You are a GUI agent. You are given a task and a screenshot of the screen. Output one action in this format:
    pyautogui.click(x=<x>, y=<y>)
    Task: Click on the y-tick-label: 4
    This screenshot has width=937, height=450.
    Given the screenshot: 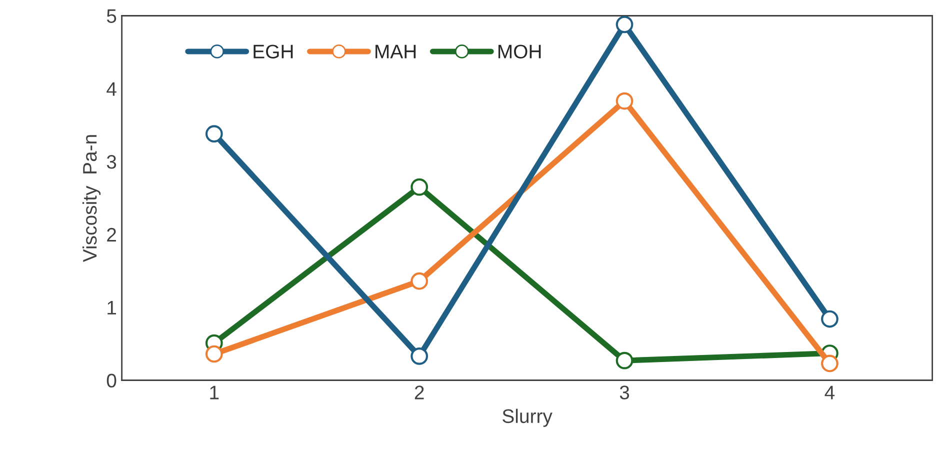 What is the action you would take?
    pyautogui.click(x=111, y=89)
    